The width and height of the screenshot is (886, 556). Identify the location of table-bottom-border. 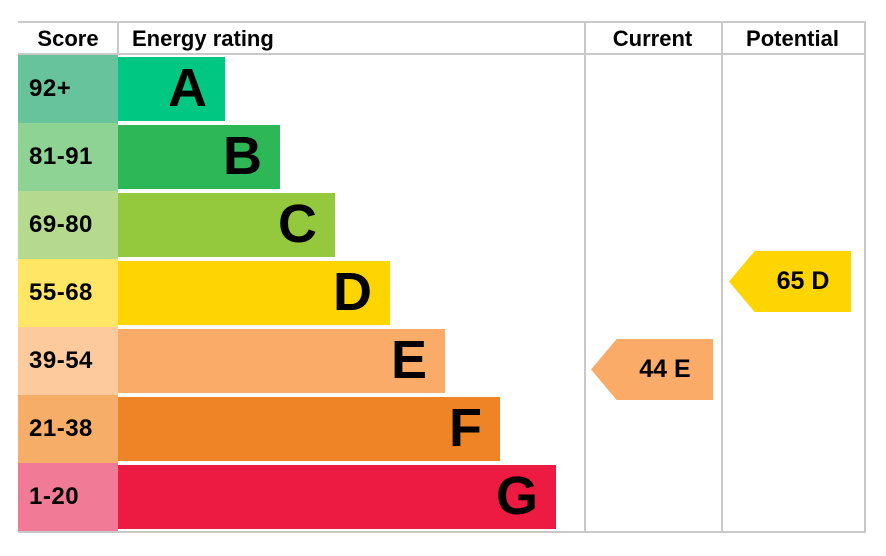
(442, 532).